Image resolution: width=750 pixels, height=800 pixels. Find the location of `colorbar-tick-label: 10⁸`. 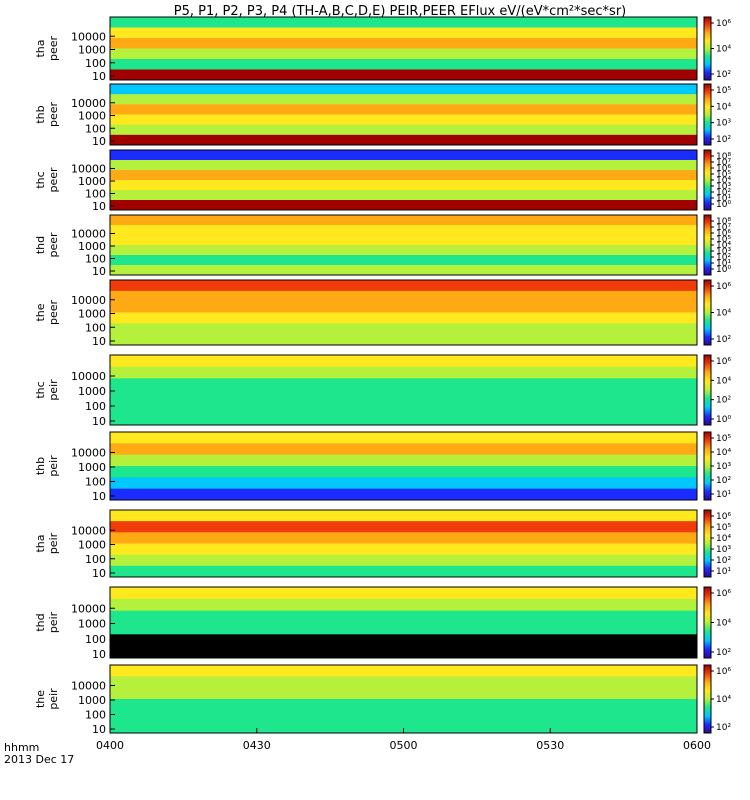

colorbar-tick-label: 10⁸ is located at coordinates (723, 222).